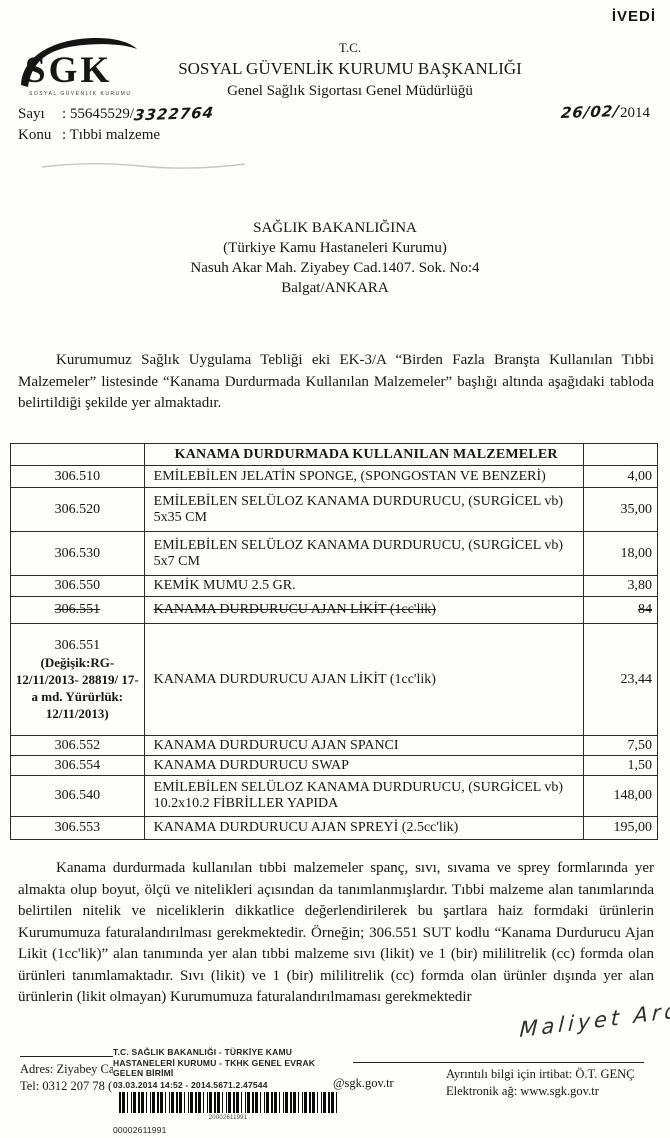  Describe the element at coordinates (635, 113) in the screenshot. I see `date-printed-part: 2014` at that location.